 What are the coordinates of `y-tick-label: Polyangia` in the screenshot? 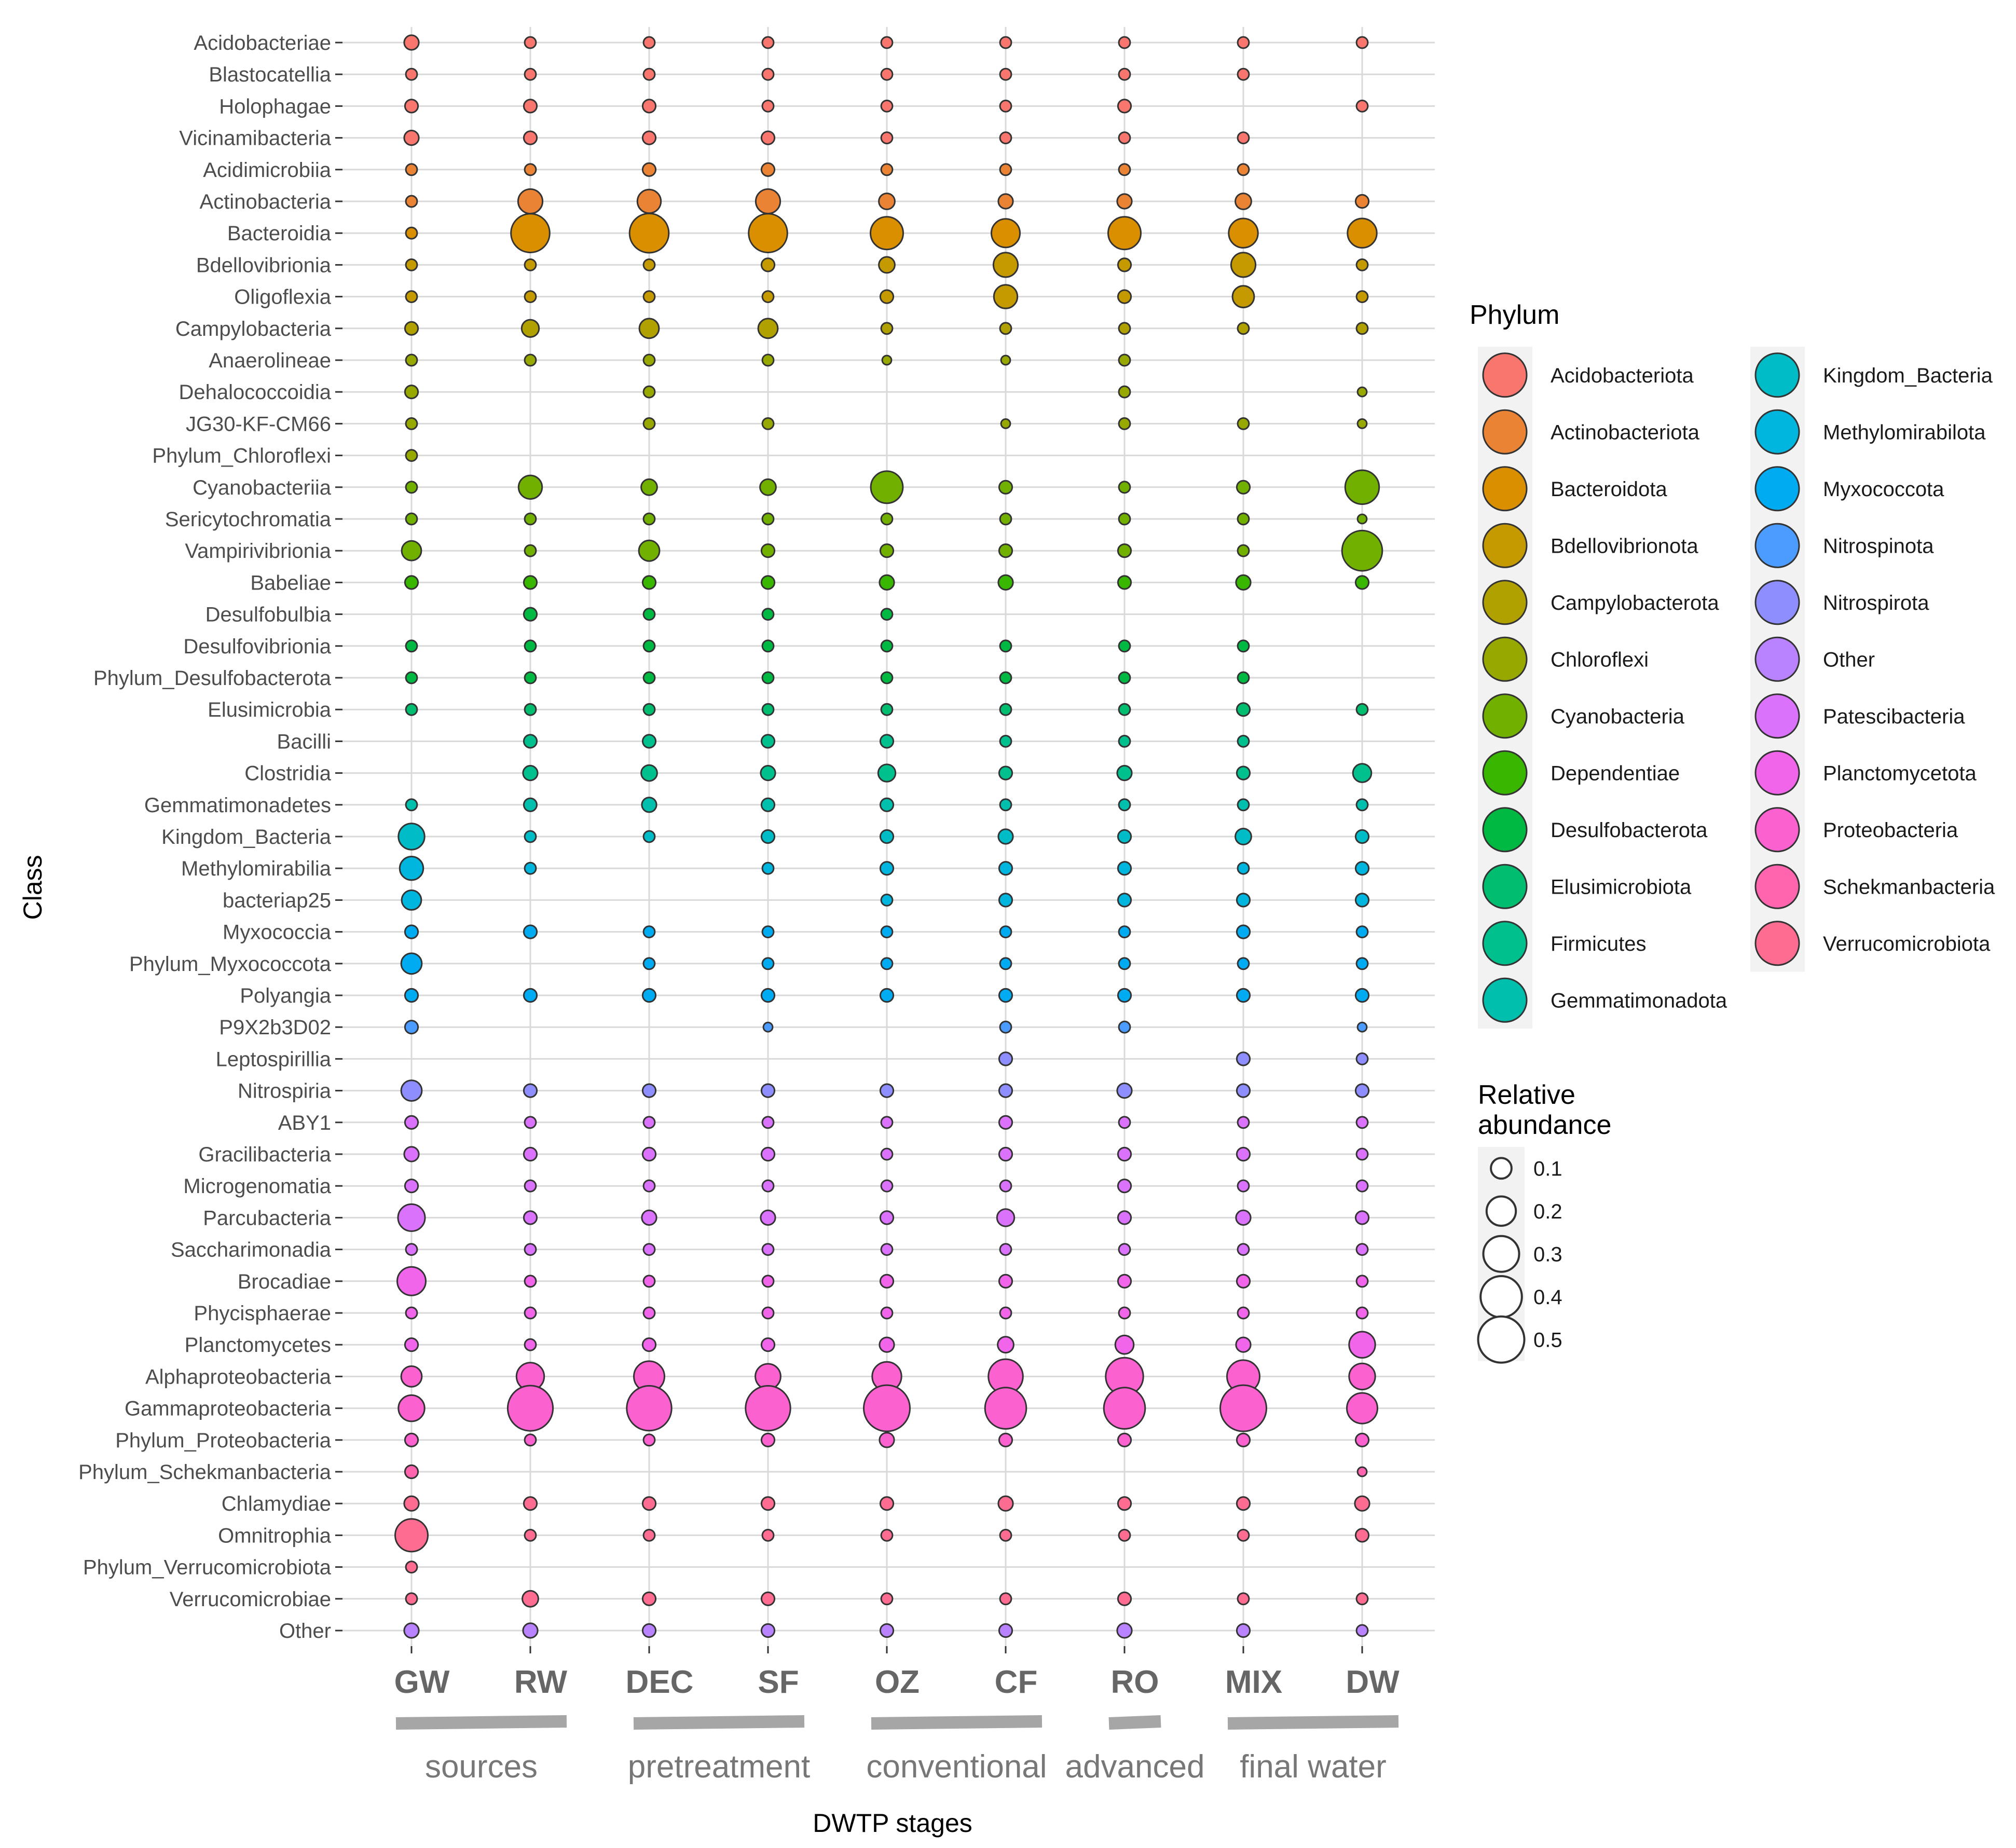 It's located at (285, 995).